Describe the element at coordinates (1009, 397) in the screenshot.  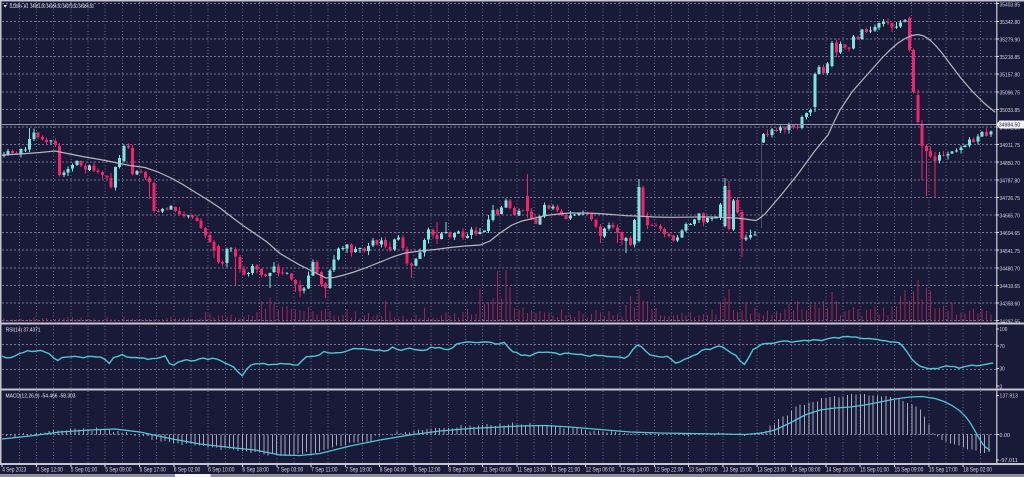
I see `svg-text: 137.913` at that location.